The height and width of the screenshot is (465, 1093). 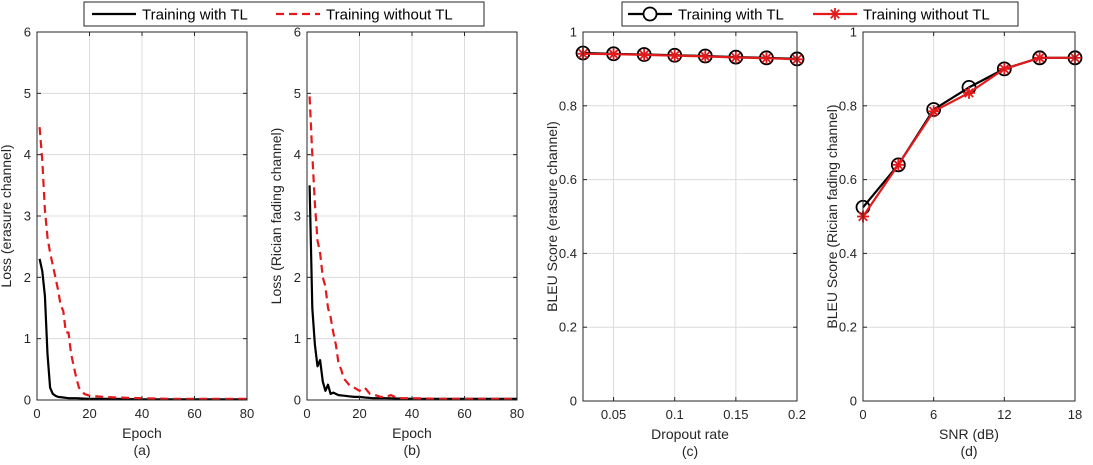 What do you see at coordinates (1004, 414) in the screenshot?
I see `x-tick-label: 12` at bounding box center [1004, 414].